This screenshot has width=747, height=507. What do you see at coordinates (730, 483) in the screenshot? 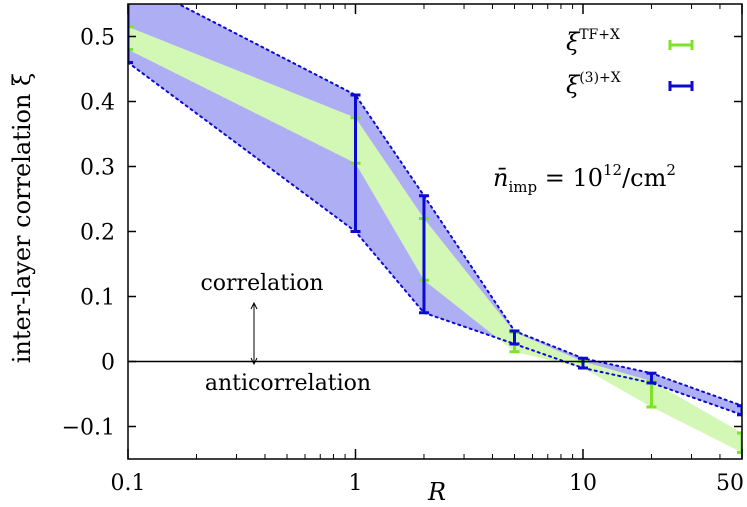
I see `x-tick-label: 50` at bounding box center [730, 483].